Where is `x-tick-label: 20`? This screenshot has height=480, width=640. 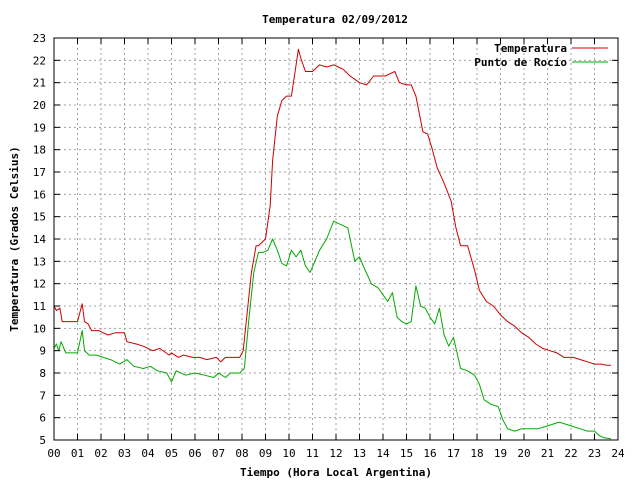 x-tick-label: 20 is located at coordinates (523, 453).